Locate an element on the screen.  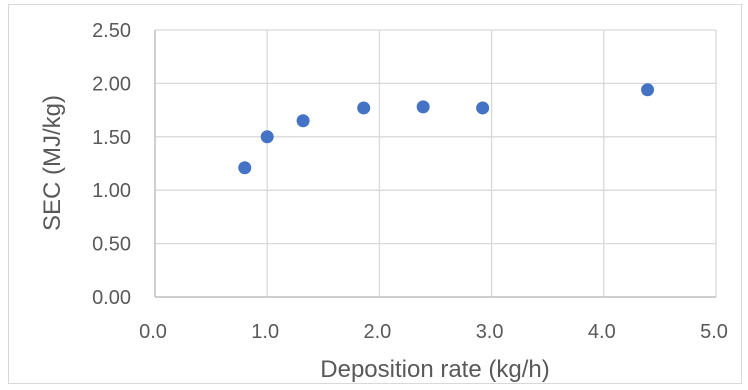
data-points is located at coordinates (446, 129).